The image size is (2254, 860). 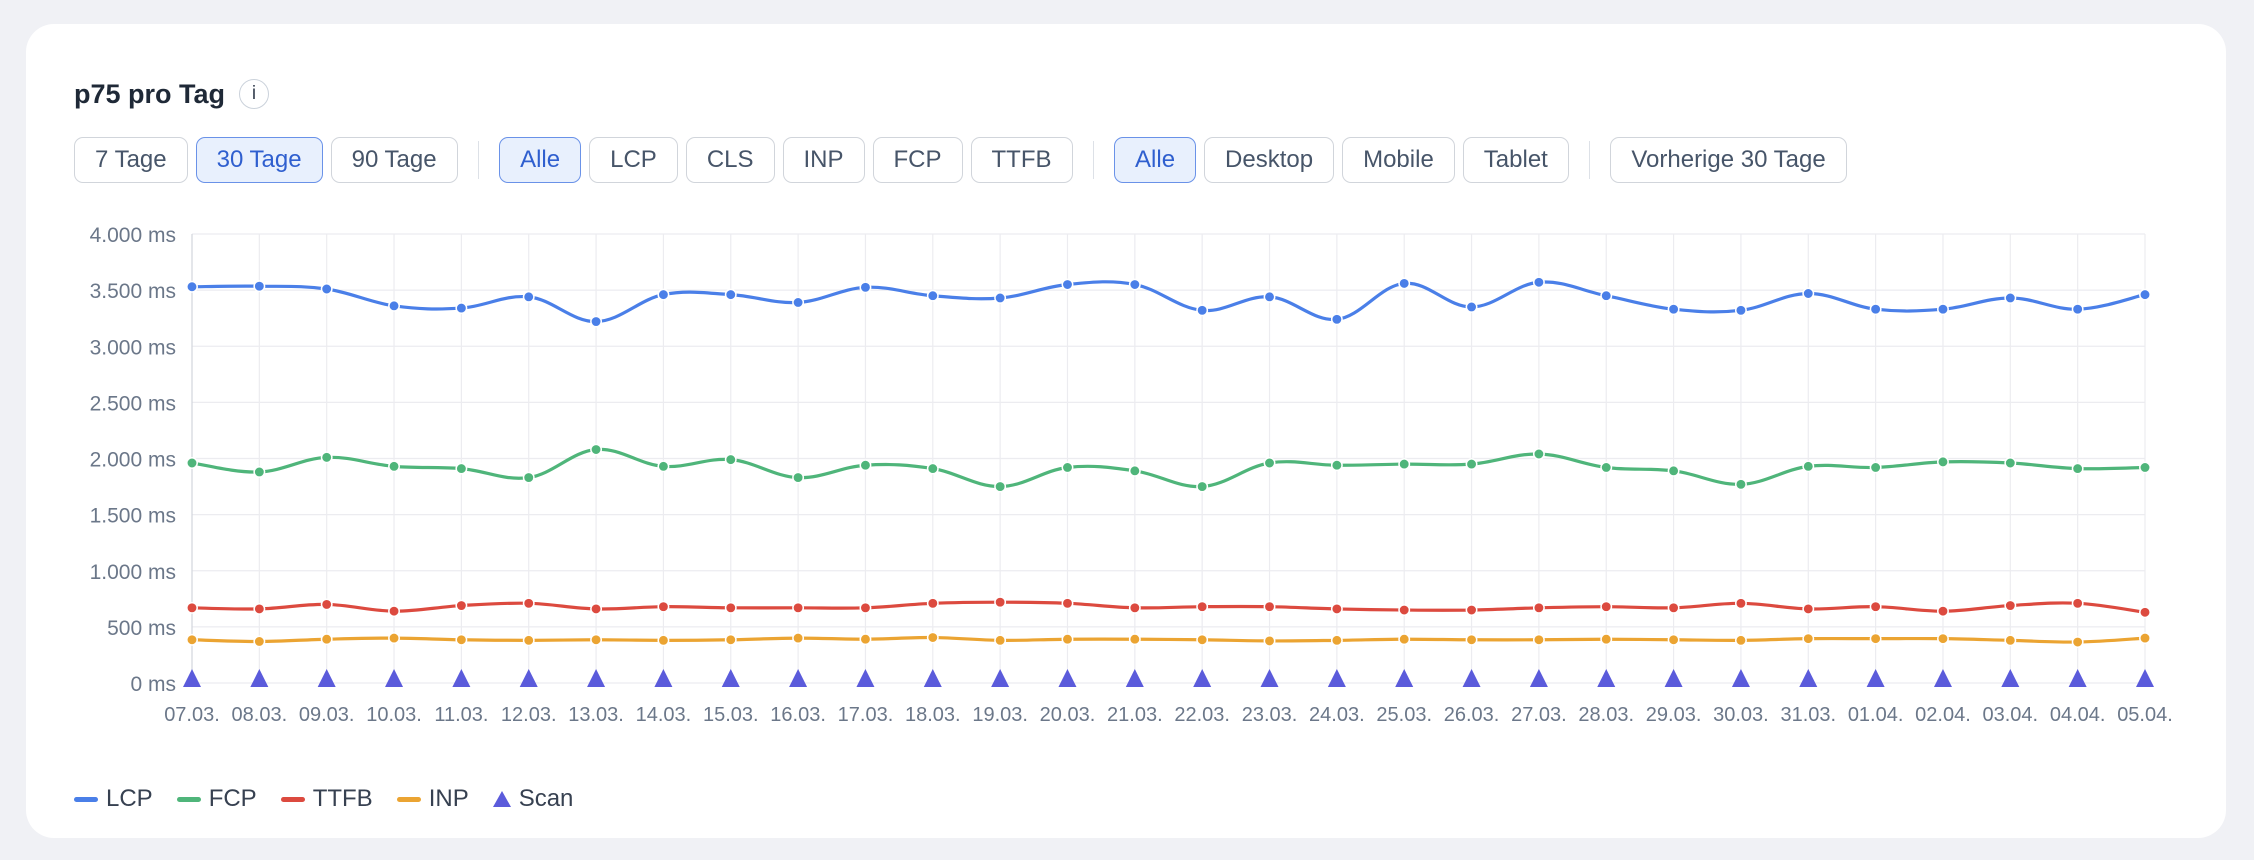 I want to click on chart-legend: LCP FCP TTFB INP Scan, so click(x=335, y=799).